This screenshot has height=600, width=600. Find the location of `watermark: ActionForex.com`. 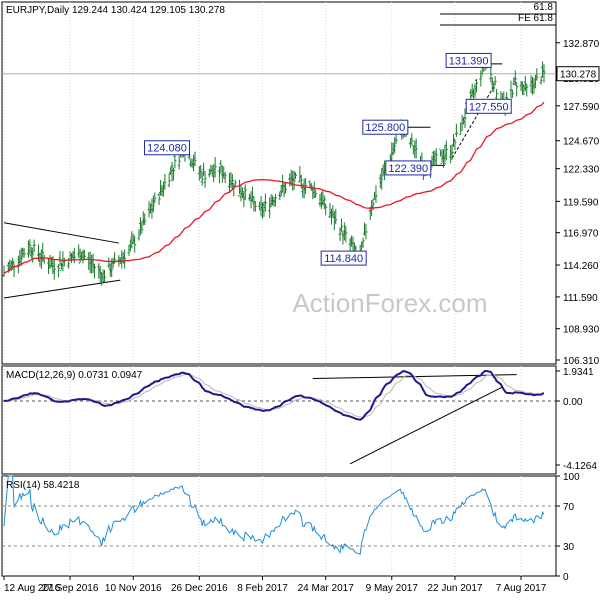

watermark: ActionForex.com is located at coordinates (389, 303).